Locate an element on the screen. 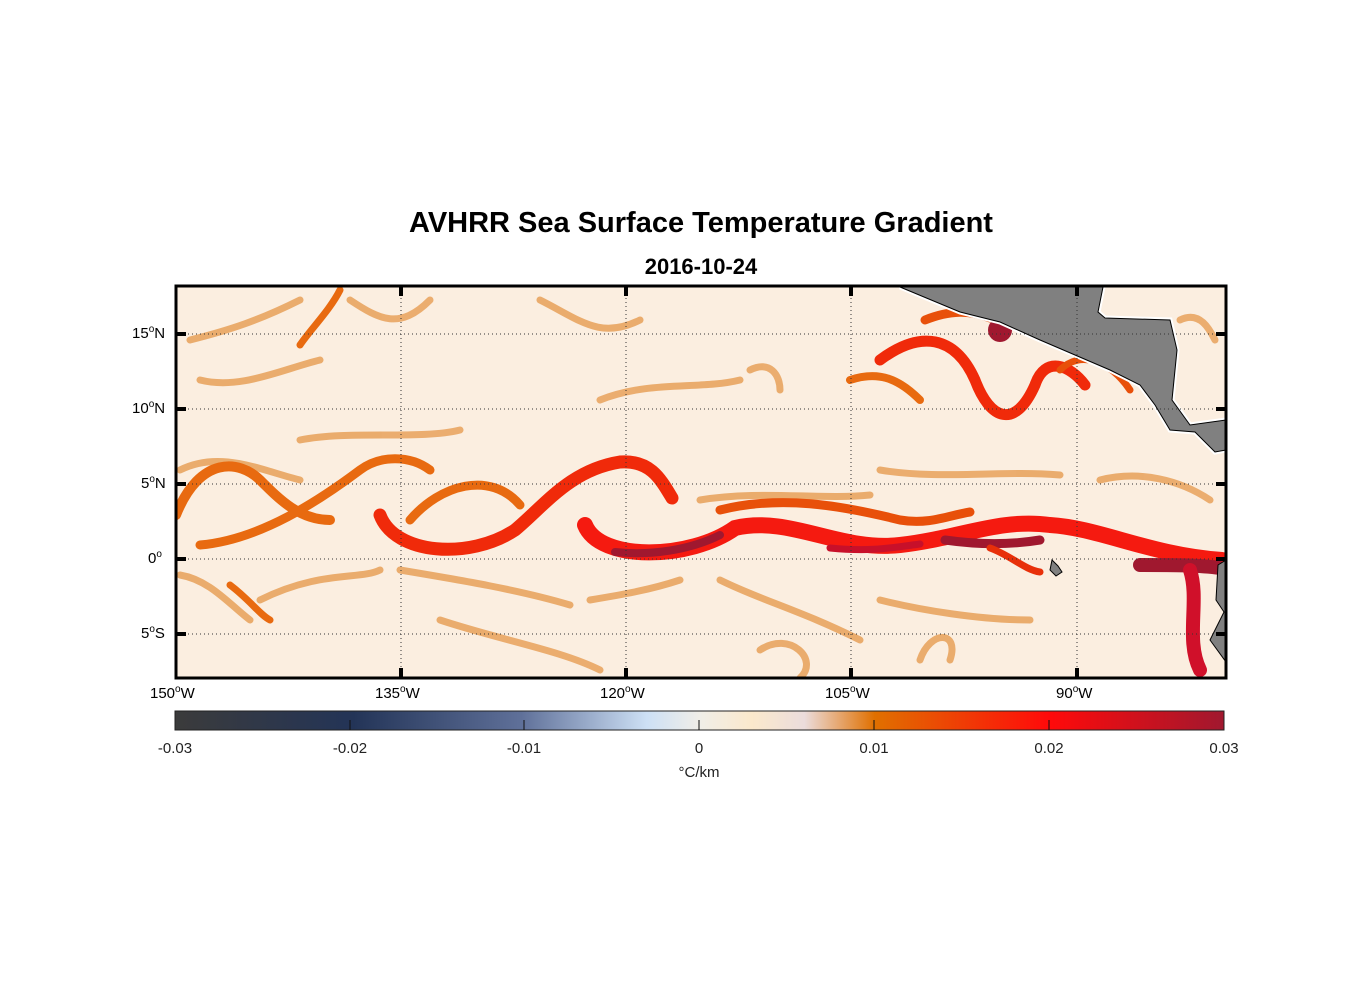 The width and height of the screenshot is (1356, 1000). lat-label-10n: 10oN is located at coordinates (149, 408).